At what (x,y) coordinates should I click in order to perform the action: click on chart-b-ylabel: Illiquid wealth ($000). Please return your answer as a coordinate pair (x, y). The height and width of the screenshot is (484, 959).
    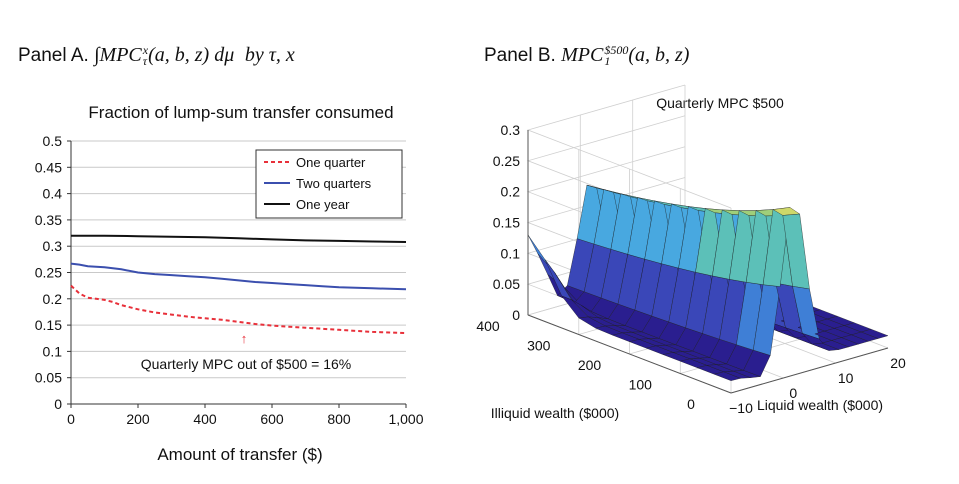
    Looking at the image, I should click on (555, 413).